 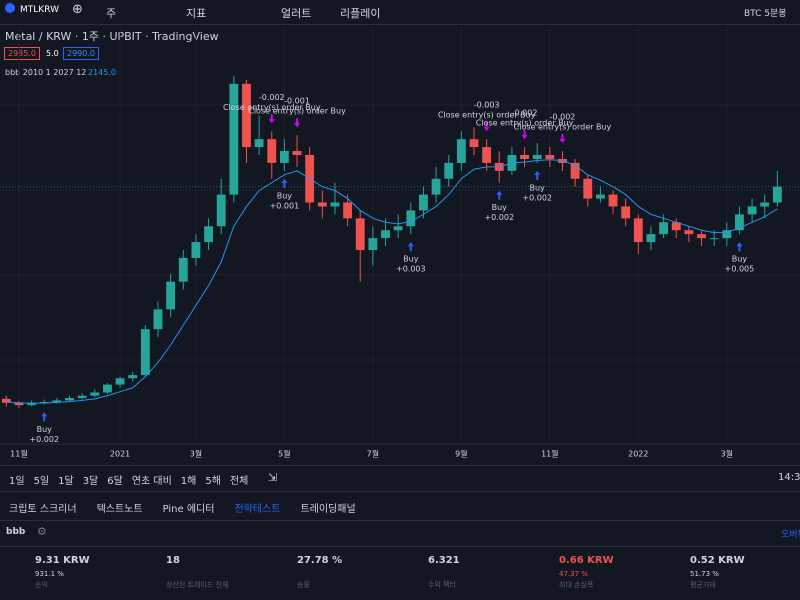 I want to click on indicators: 지표, so click(x=196, y=13).